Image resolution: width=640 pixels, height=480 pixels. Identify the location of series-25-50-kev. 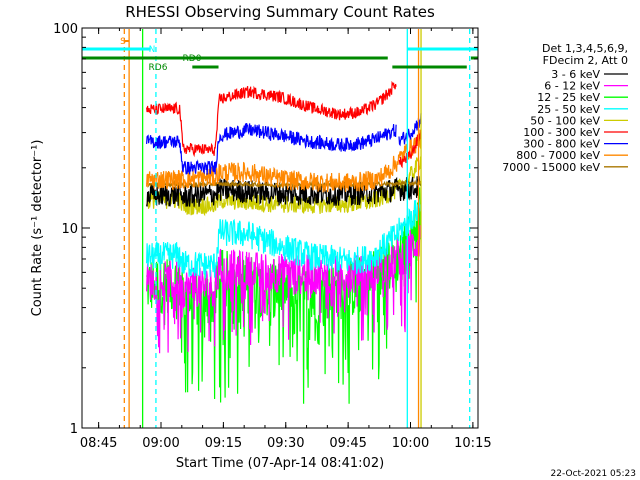
(284, 239).